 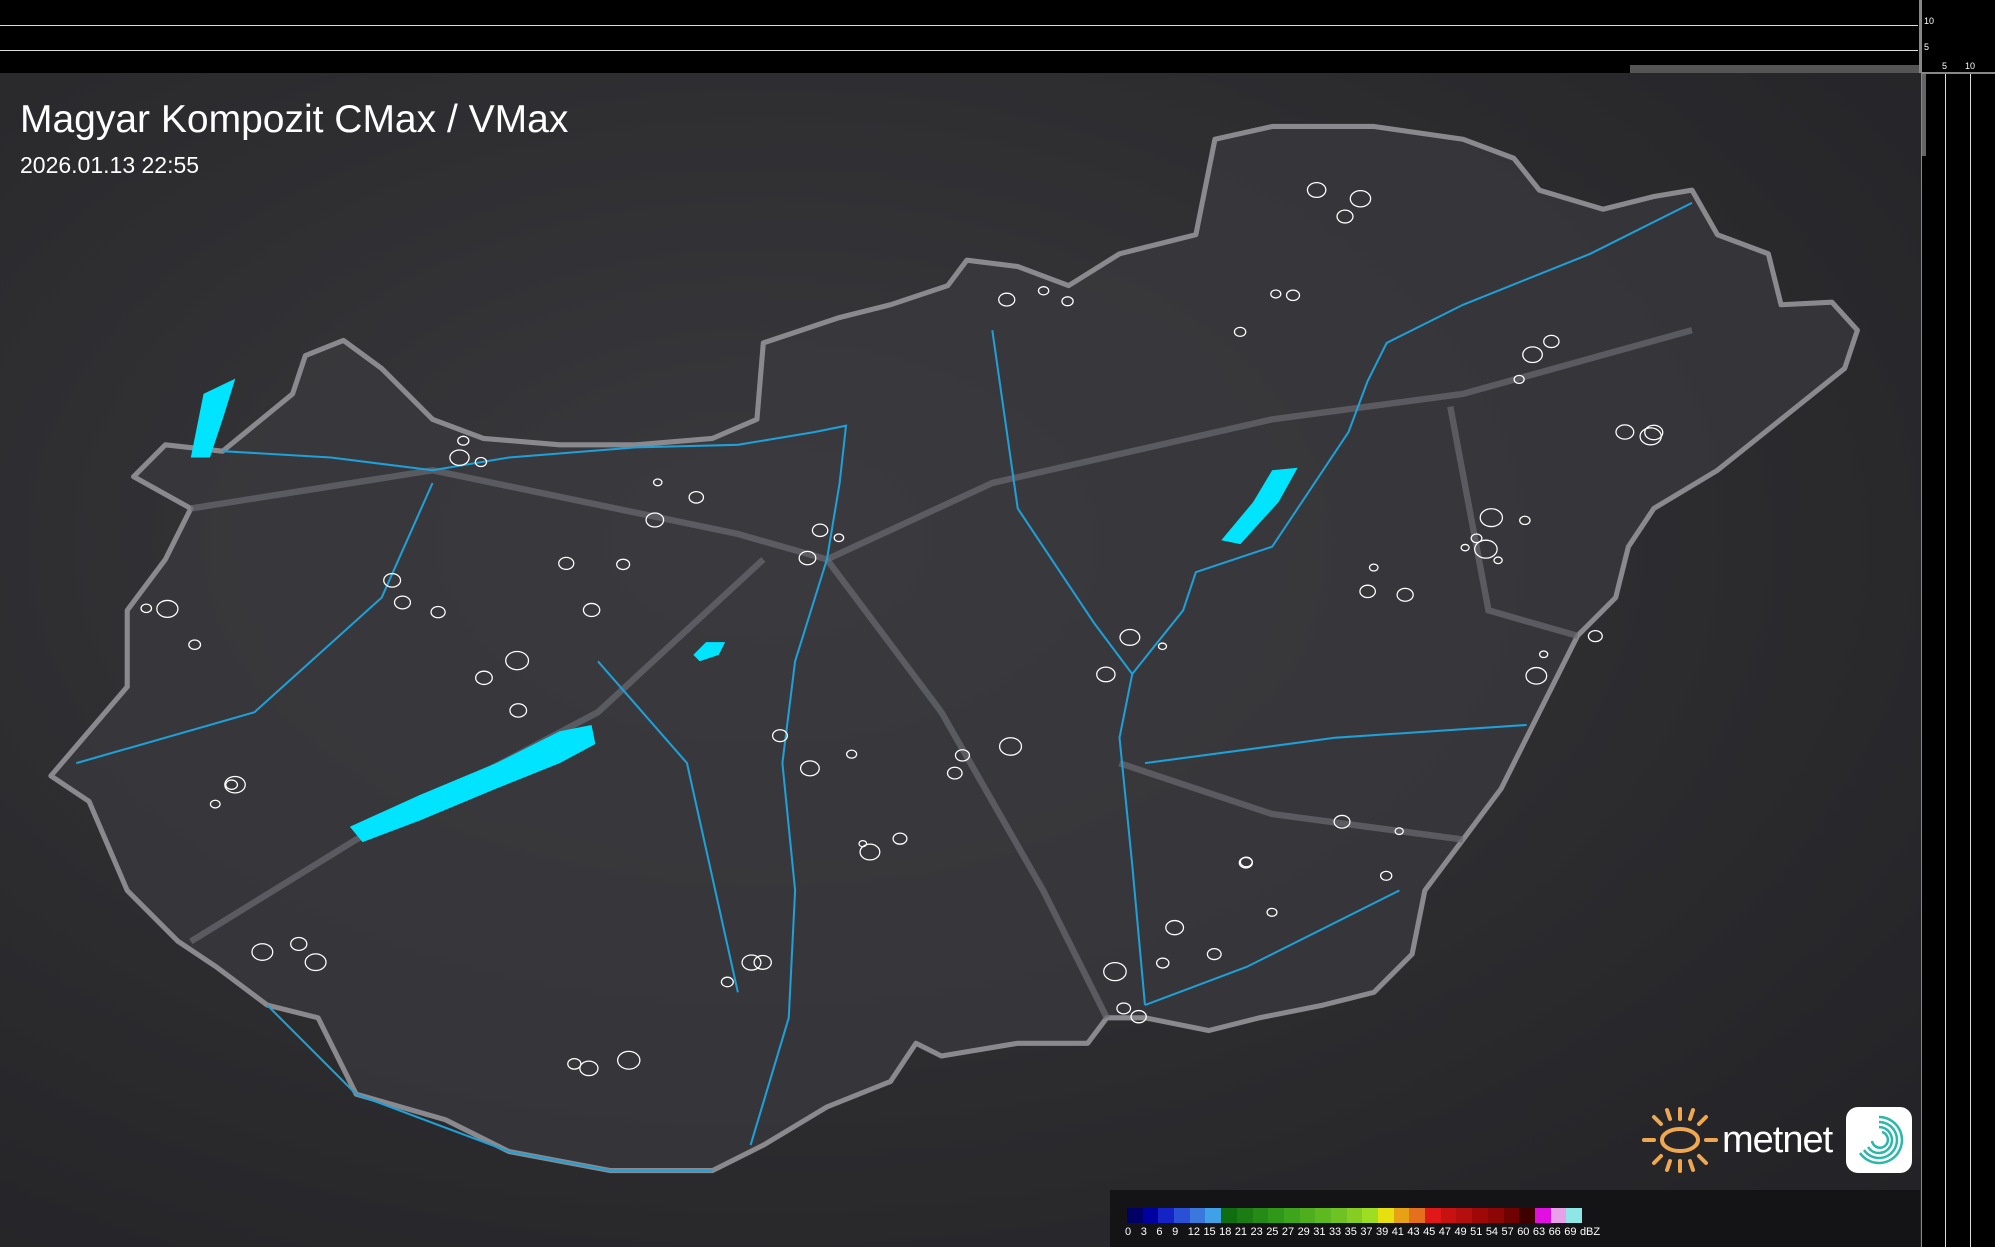 I want to click on legend-label: 18, so click(x=1225, y=1232).